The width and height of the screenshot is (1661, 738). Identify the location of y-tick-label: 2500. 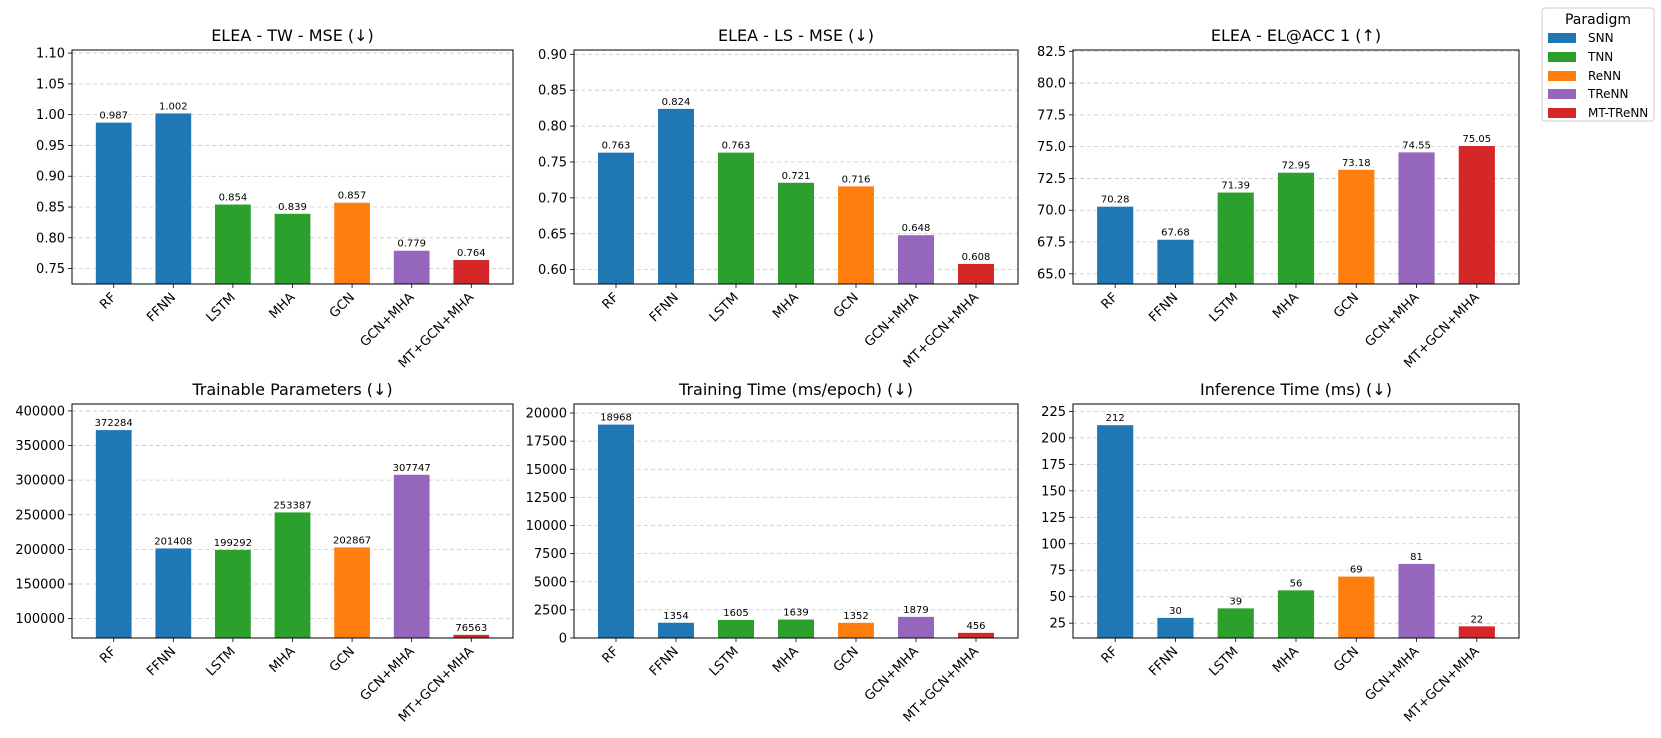
(550, 610).